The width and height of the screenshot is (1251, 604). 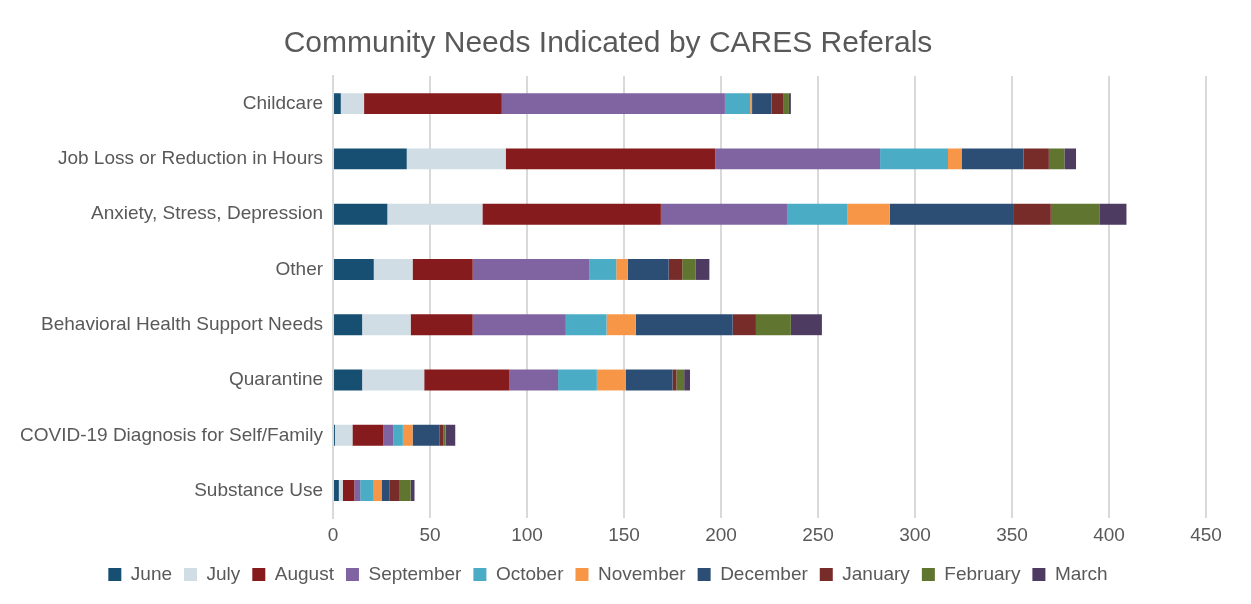 What do you see at coordinates (1012, 534) in the screenshot?
I see `x-tick-label: 350` at bounding box center [1012, 534].